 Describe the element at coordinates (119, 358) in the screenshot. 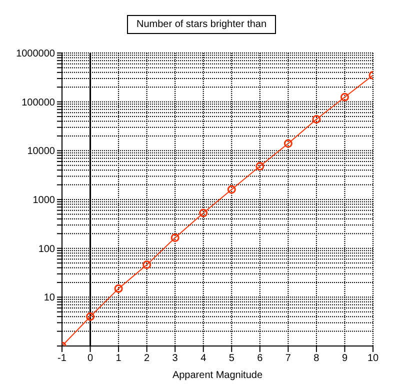

I see `x-tick-label: 1` at that location.